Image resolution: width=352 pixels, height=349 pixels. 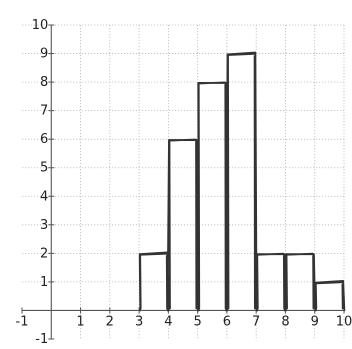 What do you see at coordinates (44, 282) in the screenshot?
I see `y-tick-label: 1` at bounding box center [44, 282].